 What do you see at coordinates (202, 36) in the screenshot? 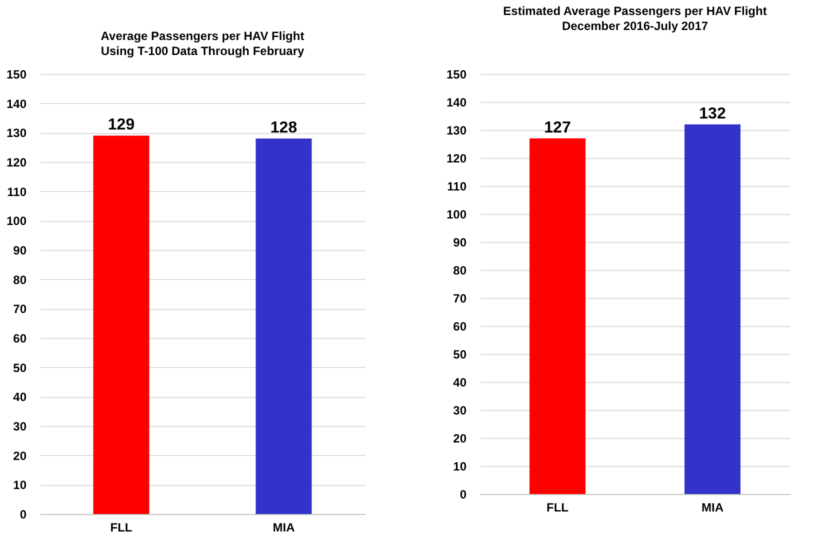
I see `chart-title: Average Passengers per HAV Flight` at bounding box center [202, 36].